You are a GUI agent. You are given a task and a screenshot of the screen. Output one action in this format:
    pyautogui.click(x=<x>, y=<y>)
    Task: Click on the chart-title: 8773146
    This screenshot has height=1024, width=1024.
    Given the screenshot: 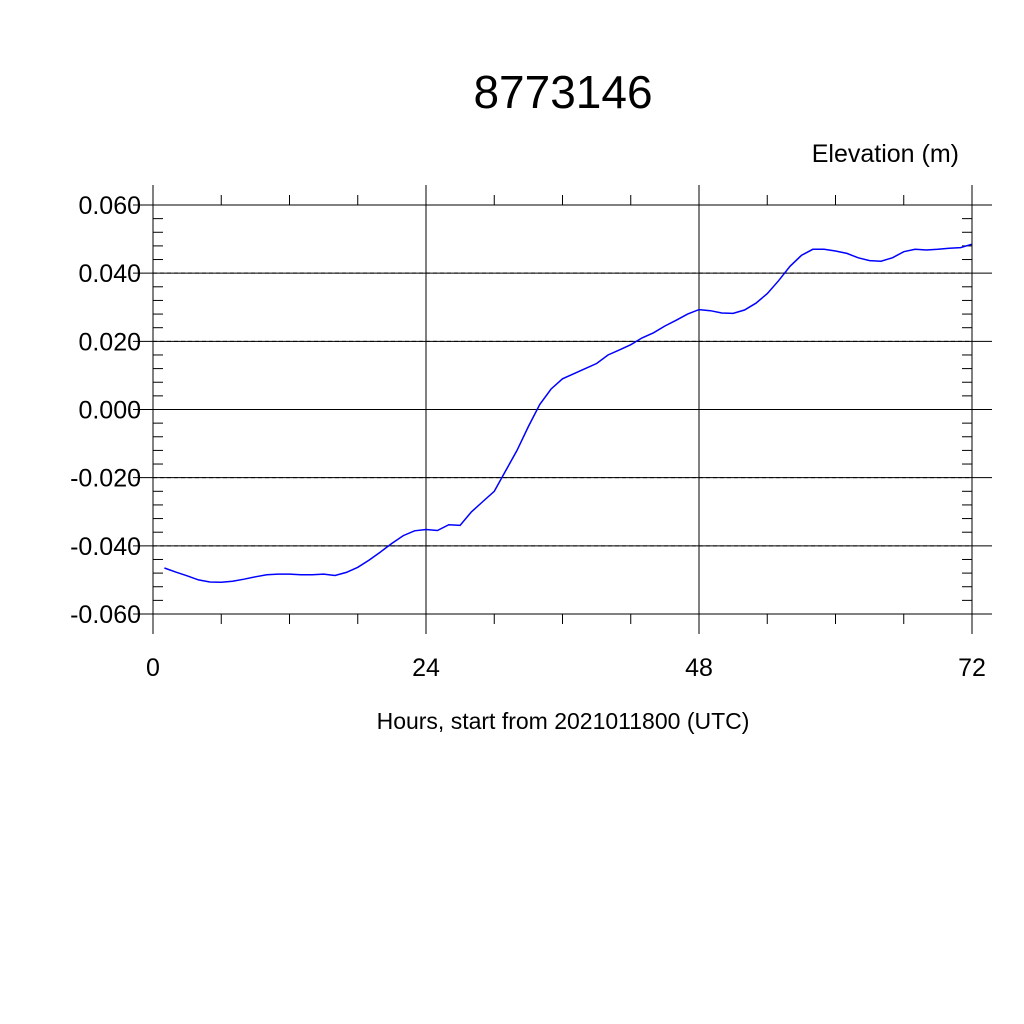 What is the action you would take?
    pyautogui.click(x=562, y=92)
    